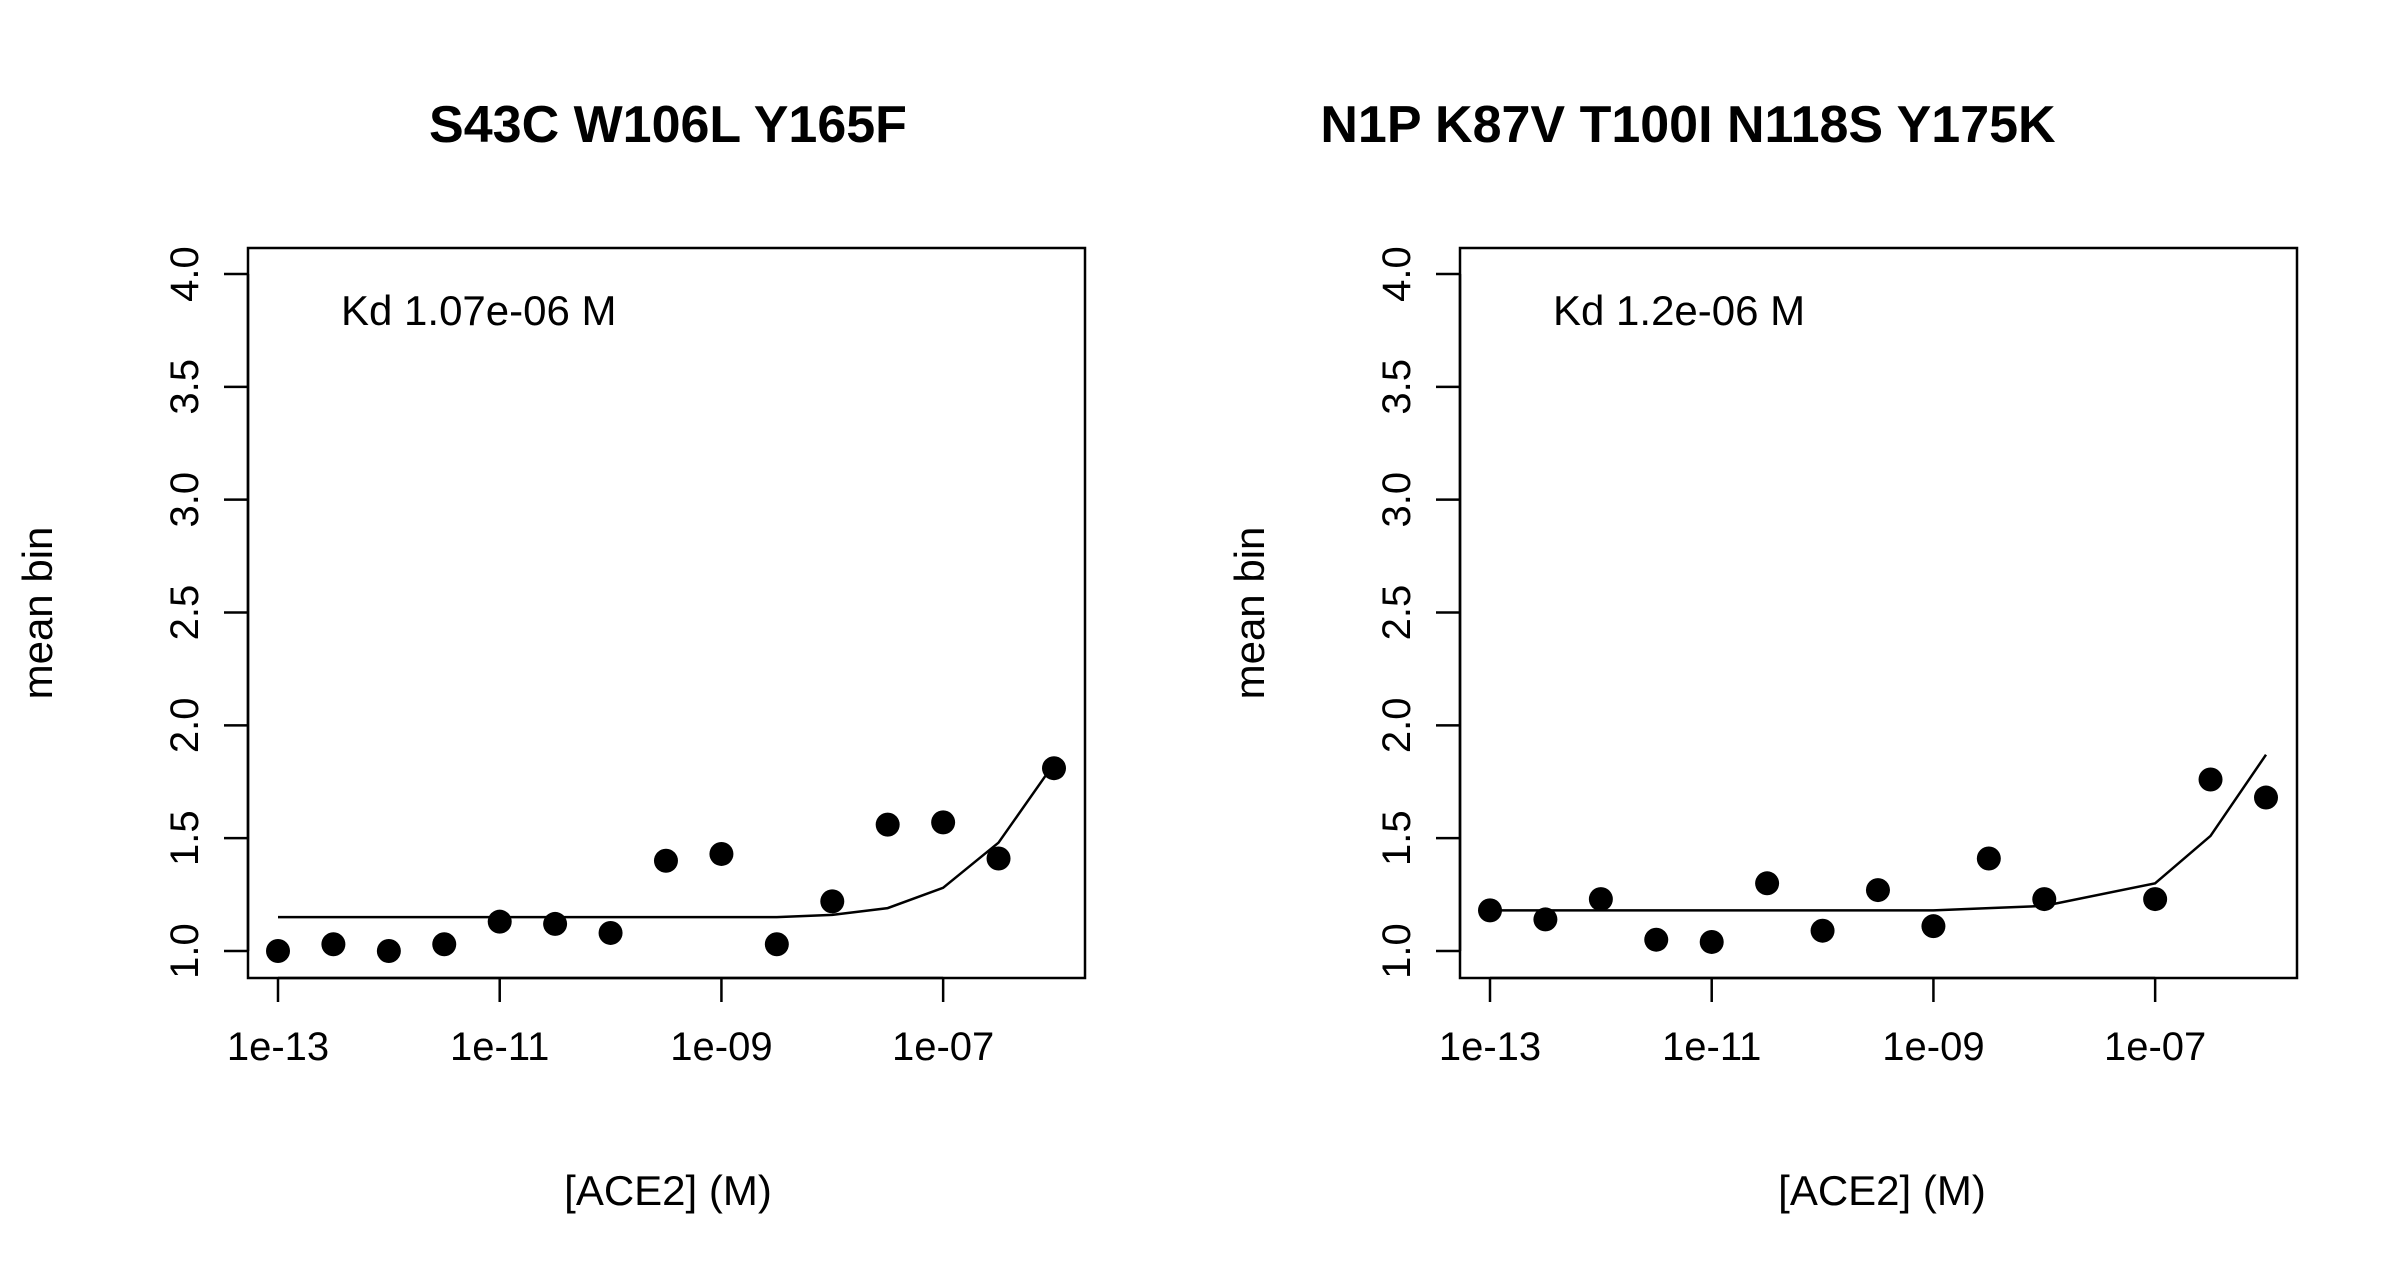  I want to click on kd-annotation: Kd 1.07e-06 M, so click(479, 310).